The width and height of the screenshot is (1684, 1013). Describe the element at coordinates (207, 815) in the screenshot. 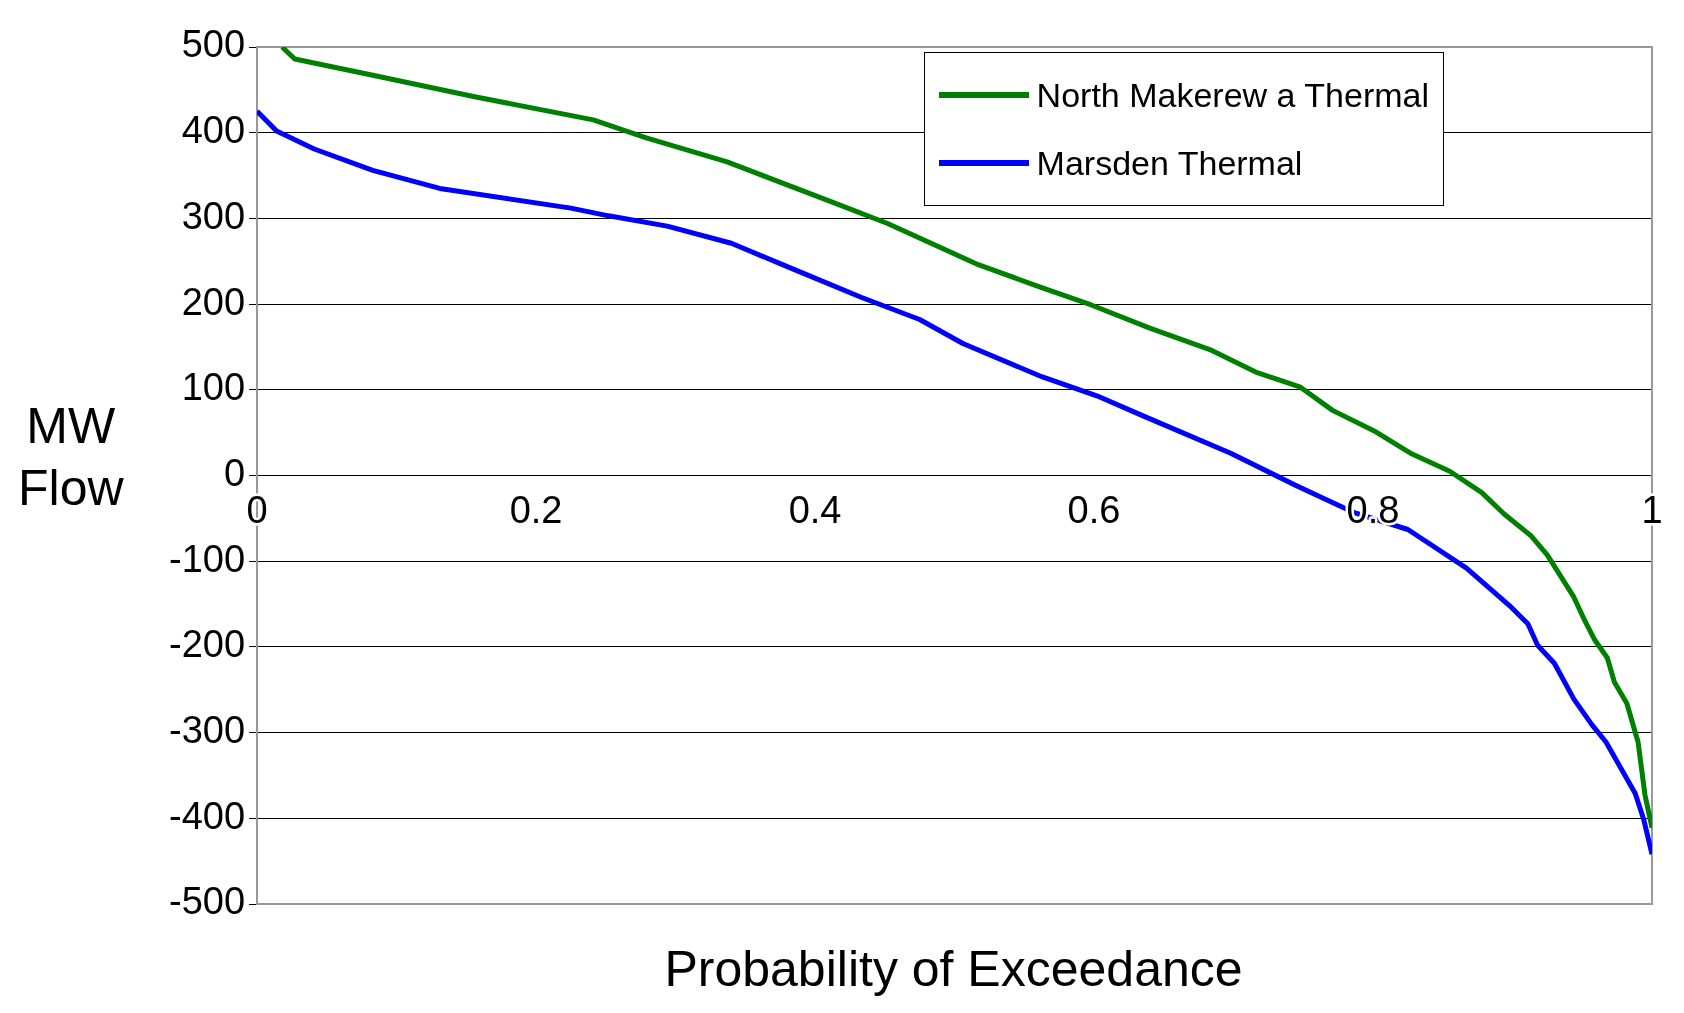

I see `y-tick-label: -400` at that location.